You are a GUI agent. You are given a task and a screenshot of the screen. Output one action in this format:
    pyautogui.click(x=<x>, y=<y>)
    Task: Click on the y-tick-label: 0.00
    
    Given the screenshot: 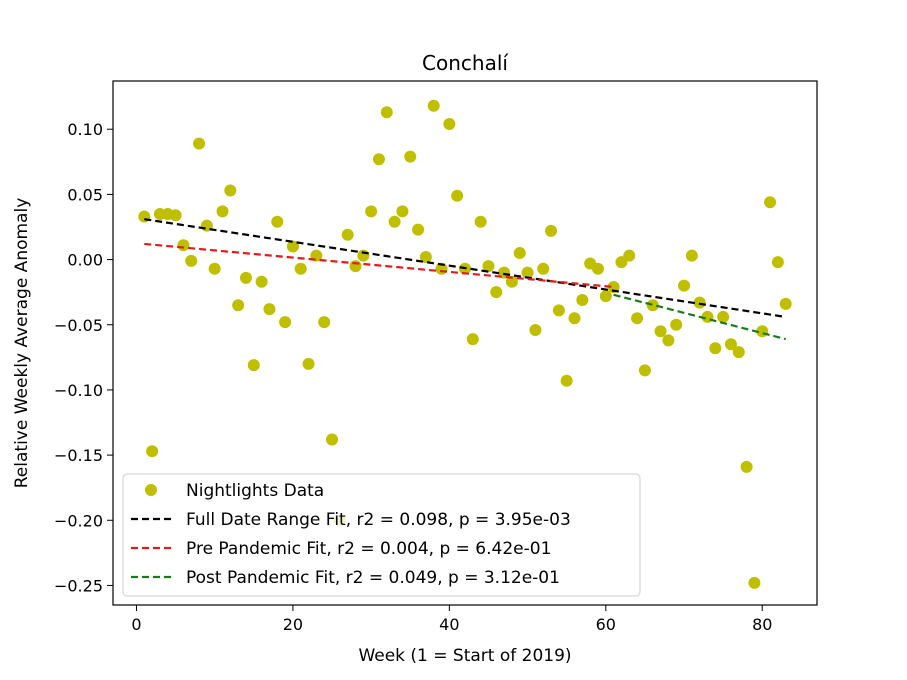 What is the action you would take?
    pyautogui.click(x=85, y=260)
    